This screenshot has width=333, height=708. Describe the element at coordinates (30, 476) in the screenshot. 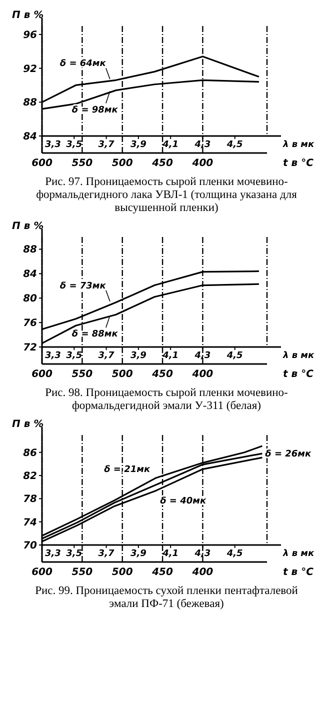

I see `y-tick-label: 82` at that location.